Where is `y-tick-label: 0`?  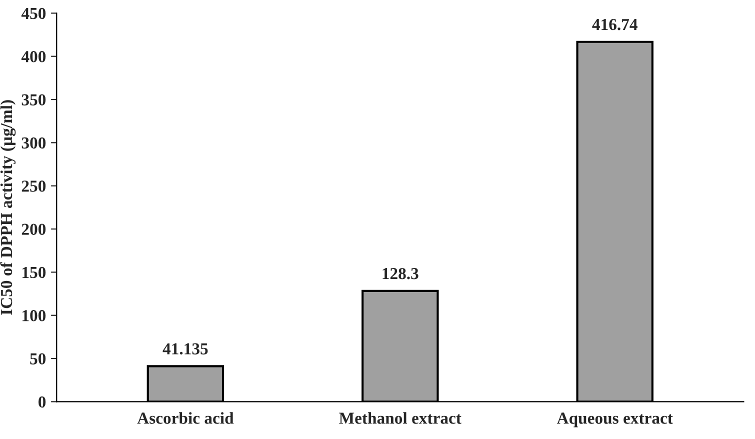 y-tick-label: 0 is located at coordinates (42, 402).